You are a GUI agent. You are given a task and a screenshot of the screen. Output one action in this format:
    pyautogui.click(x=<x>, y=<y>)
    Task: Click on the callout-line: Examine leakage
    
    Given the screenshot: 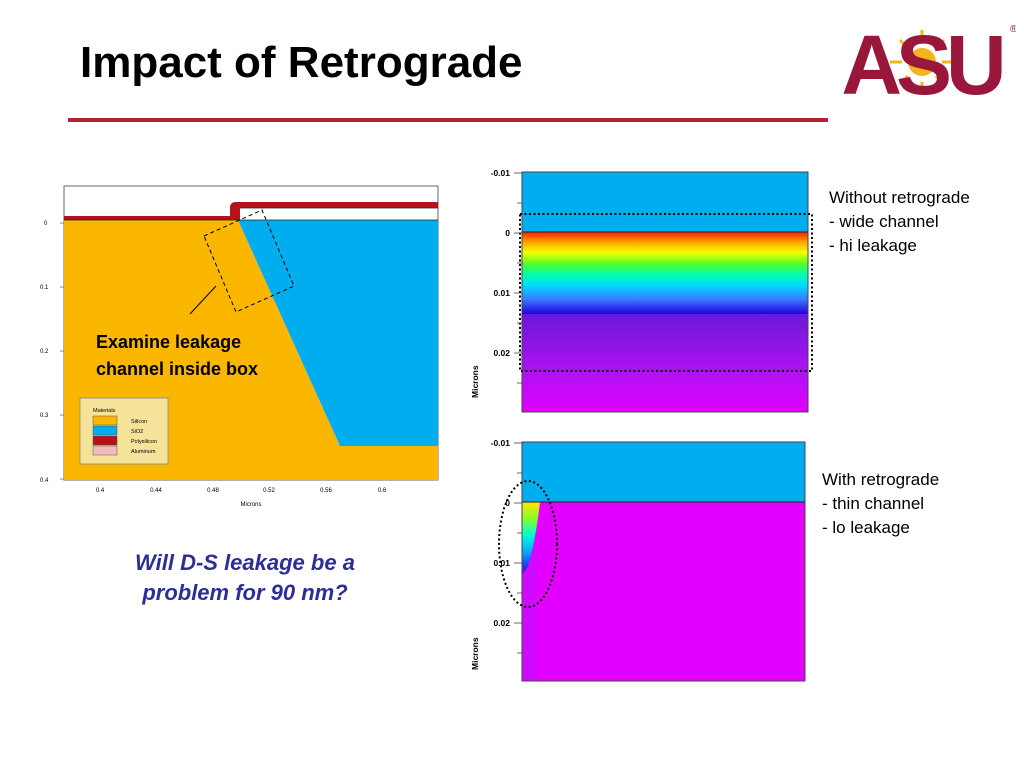 What is the action you would take?
    pyautogui.click(x=168, y=342)
    